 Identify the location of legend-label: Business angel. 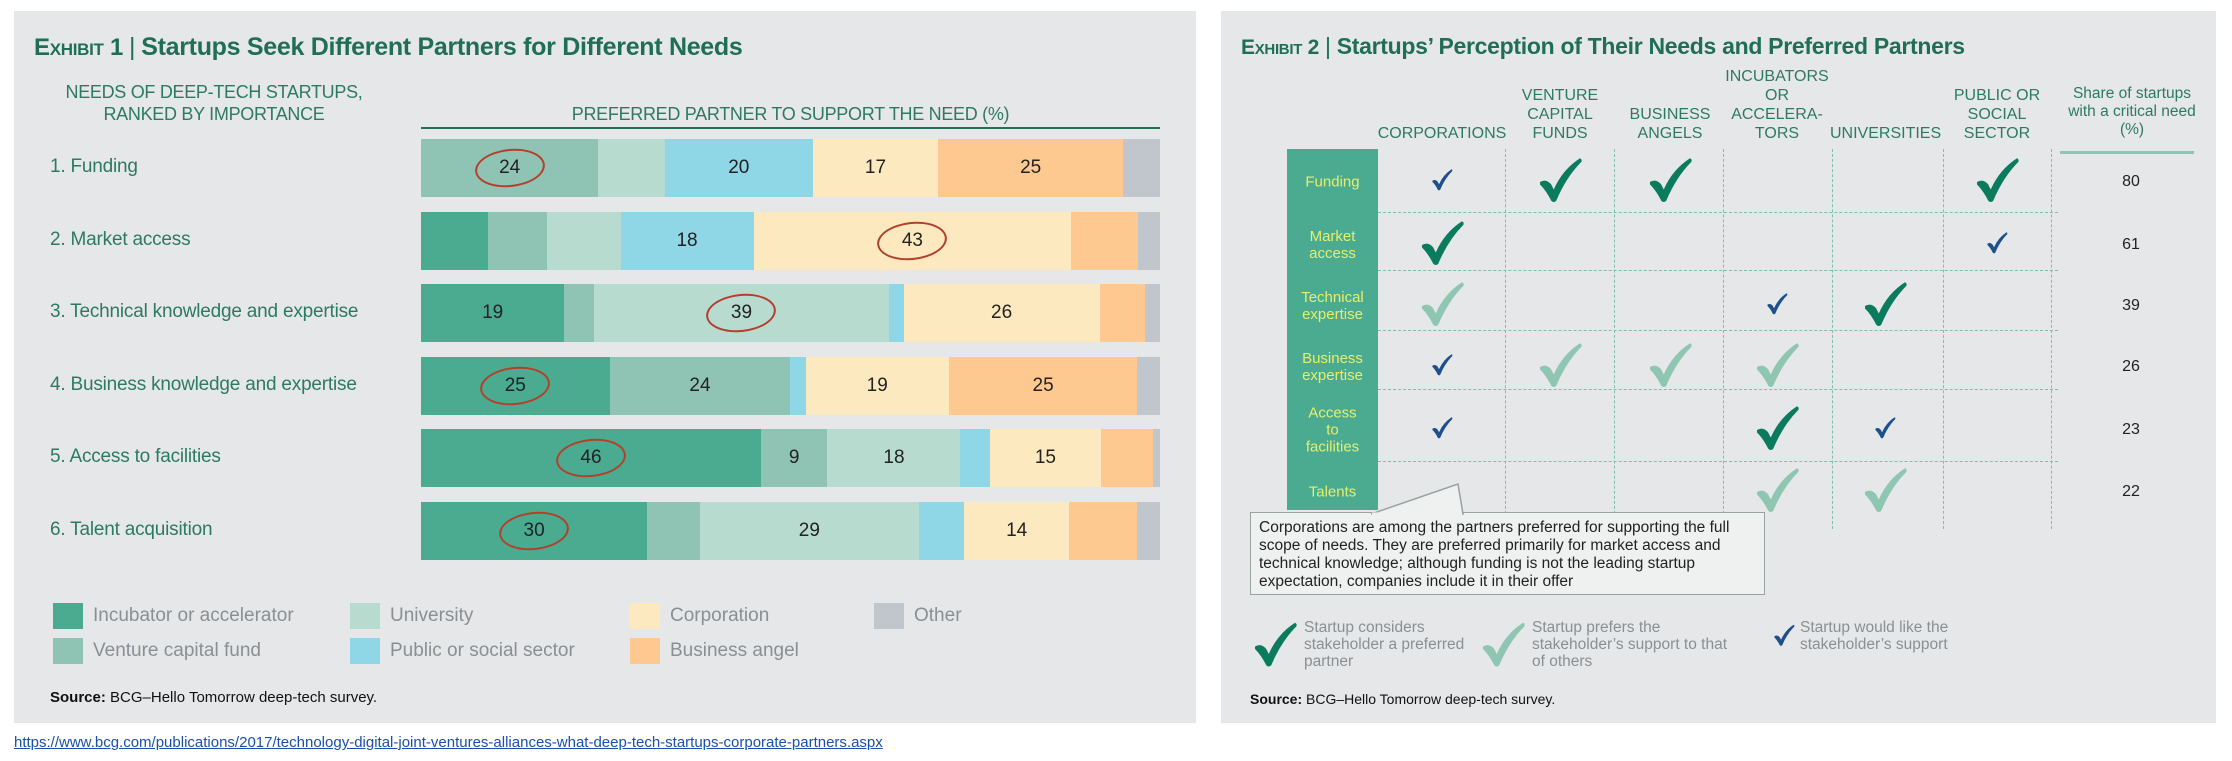
(734, 650).